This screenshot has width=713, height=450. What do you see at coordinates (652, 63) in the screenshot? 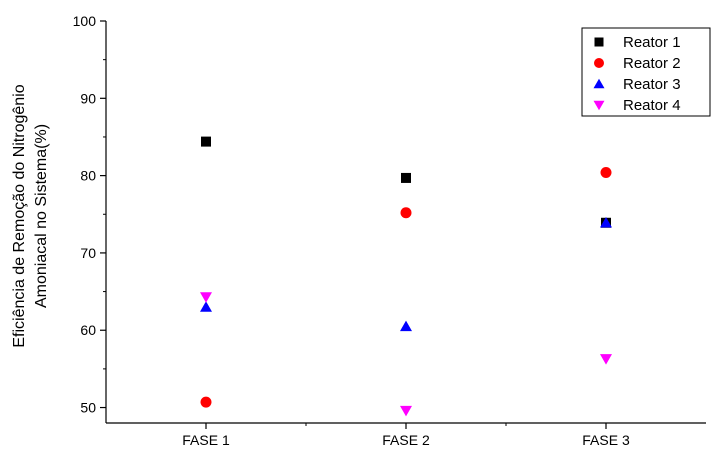
I see `legend-label-reator-2: Reator 2` at bounding box center [652, 63].